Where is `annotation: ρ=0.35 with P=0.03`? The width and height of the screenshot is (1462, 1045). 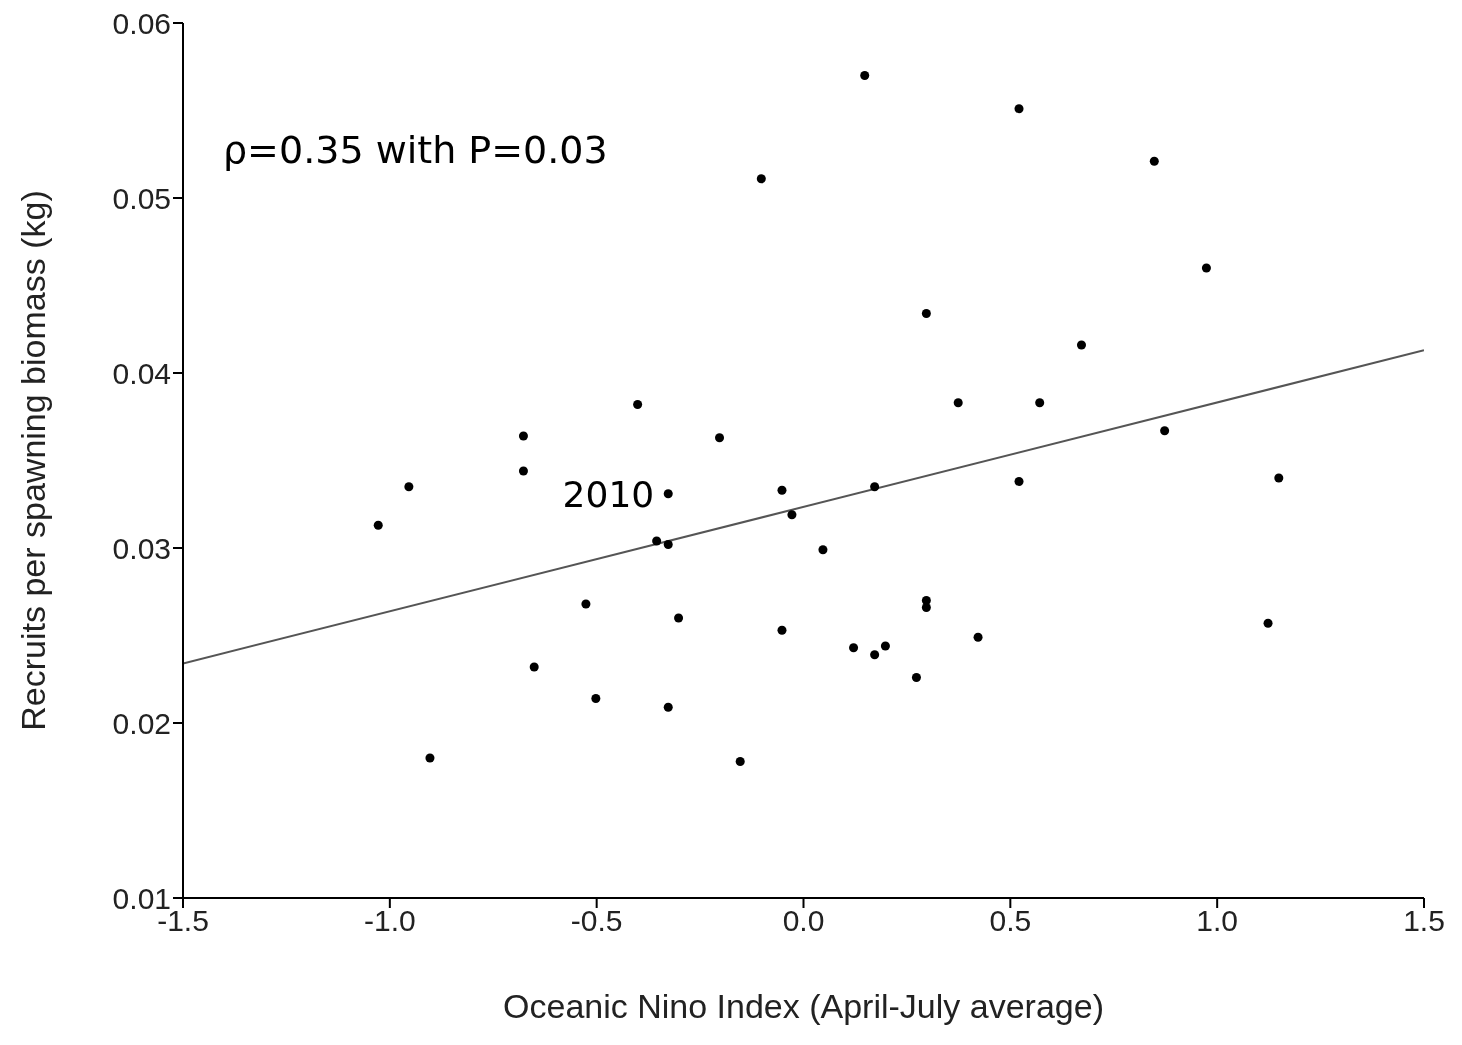 annotation: ρ=0.35 with P=0.03 is located at coordinates (415, 150).